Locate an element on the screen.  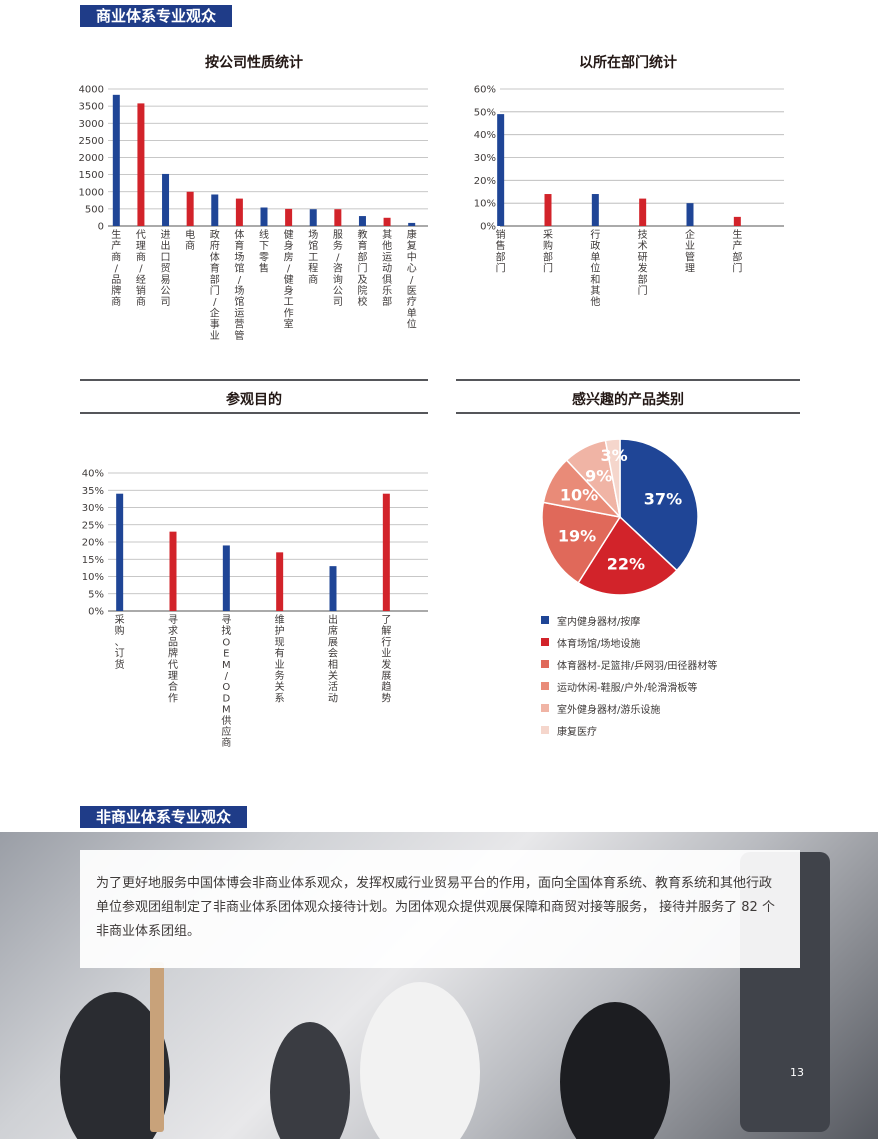
legend-label: 室外健身器材/游乐设施 is located at coordinates (609, 710).